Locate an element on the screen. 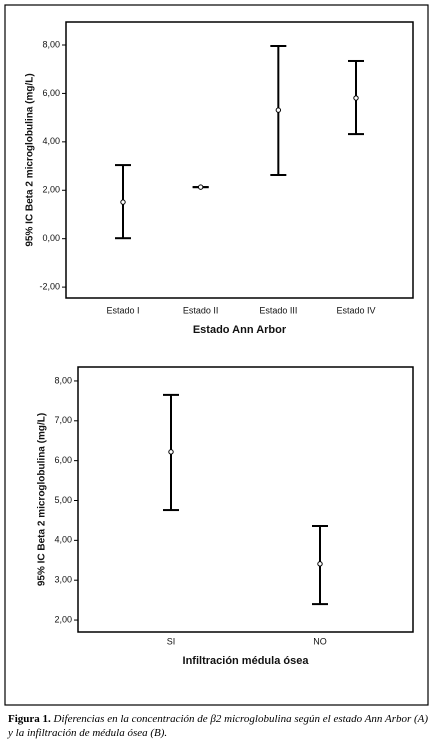  x-tick-label: Estado III is located at coordinates (278, 310).